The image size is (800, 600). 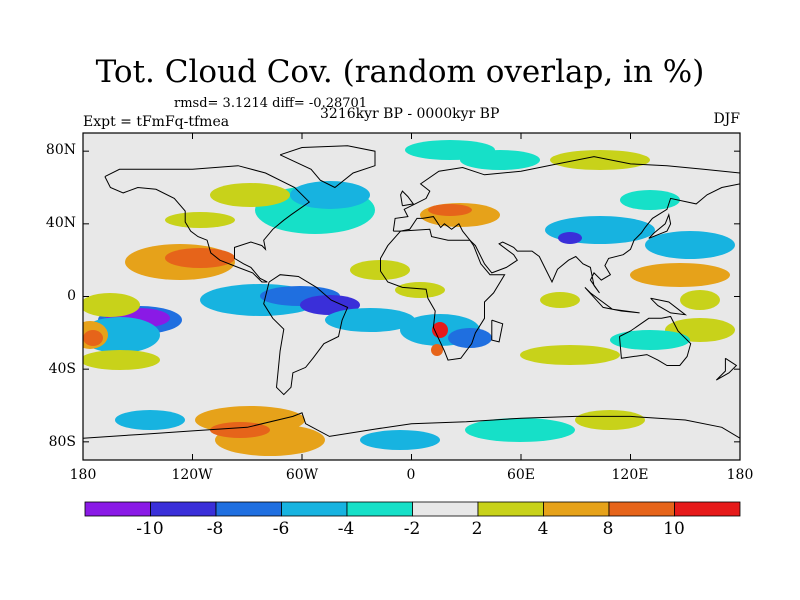 What do you see at coordinates (411, 475) in the screenshot?
I see `x-tick-label: 0` at bounding box center [411, 475].